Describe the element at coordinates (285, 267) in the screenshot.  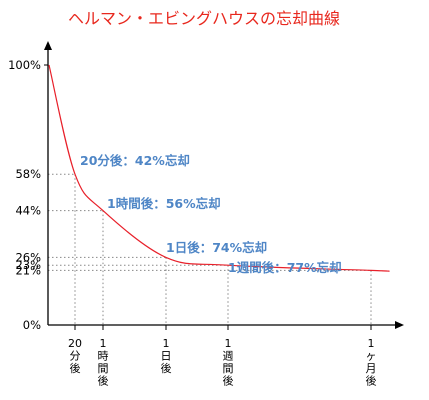
I see `annotation-label: 1週間後：77%忘却` at that location.